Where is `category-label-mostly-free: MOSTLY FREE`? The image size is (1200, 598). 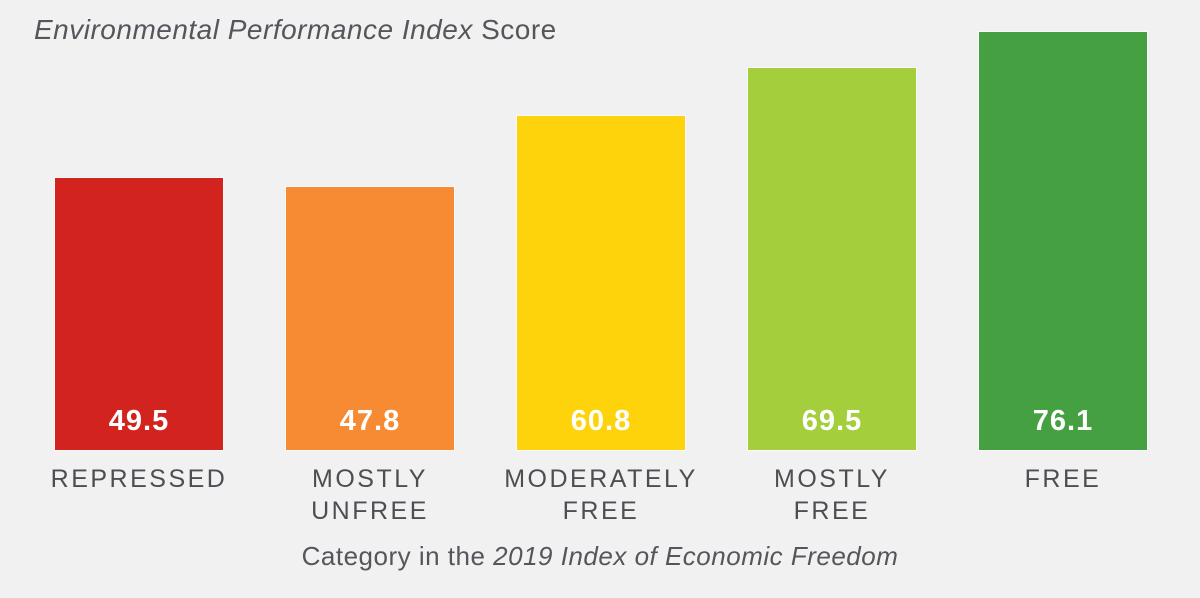 category-label-mostly-free: MOSTLY FREE is located at coordinates (832, 495).